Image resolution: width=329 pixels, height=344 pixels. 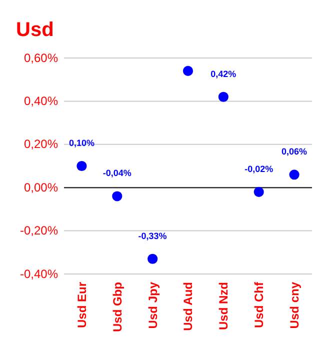 I want to click on y-tick-label: 0,40%, so click(x=41, y=101).